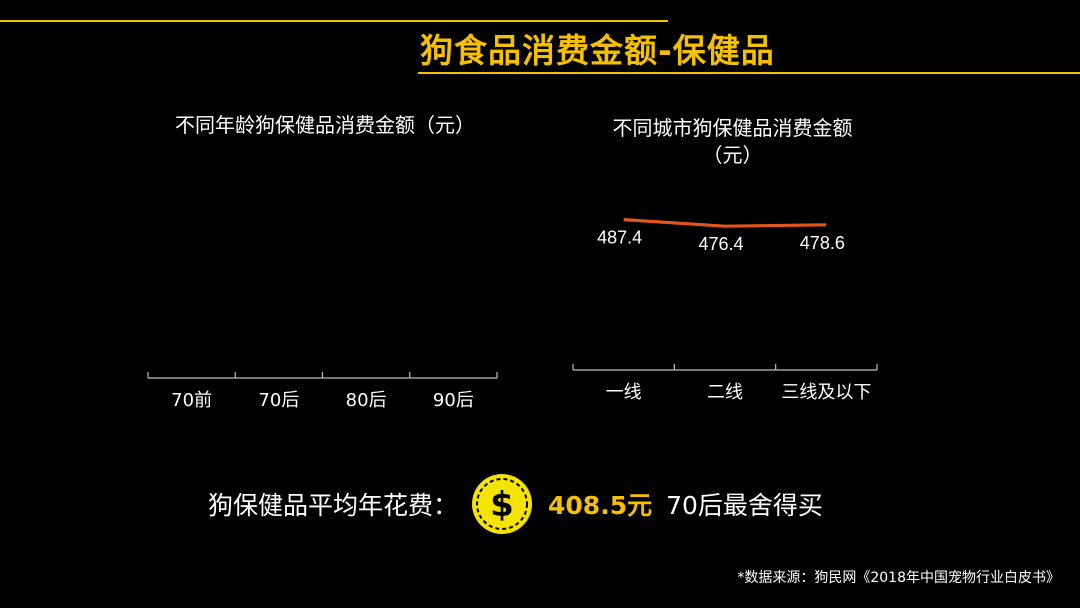 The width and height of the screenshot is (1080, 608). I want to click on category-label: 二线, so click(725, 392).